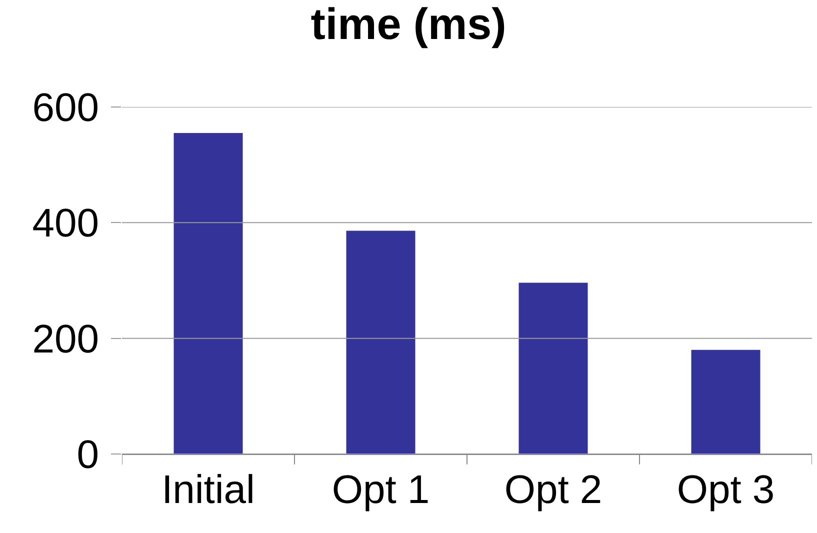 Image resolution: width=817 pixels, height=533 pixels. What do you see at coordinates (65, 224) in the screenshot?
I see `y-tick-label: 400` at bounding box center [65, 224].